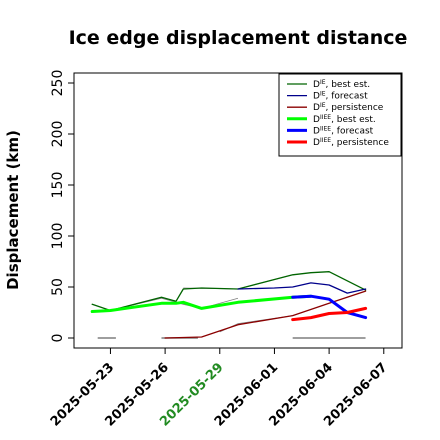 This screenshot has height=440, width=440. What do you see at coordinates (340, 96) in the screenshot?
I see `legend-label: DIE, forecast` at bounding box center [340, 96].